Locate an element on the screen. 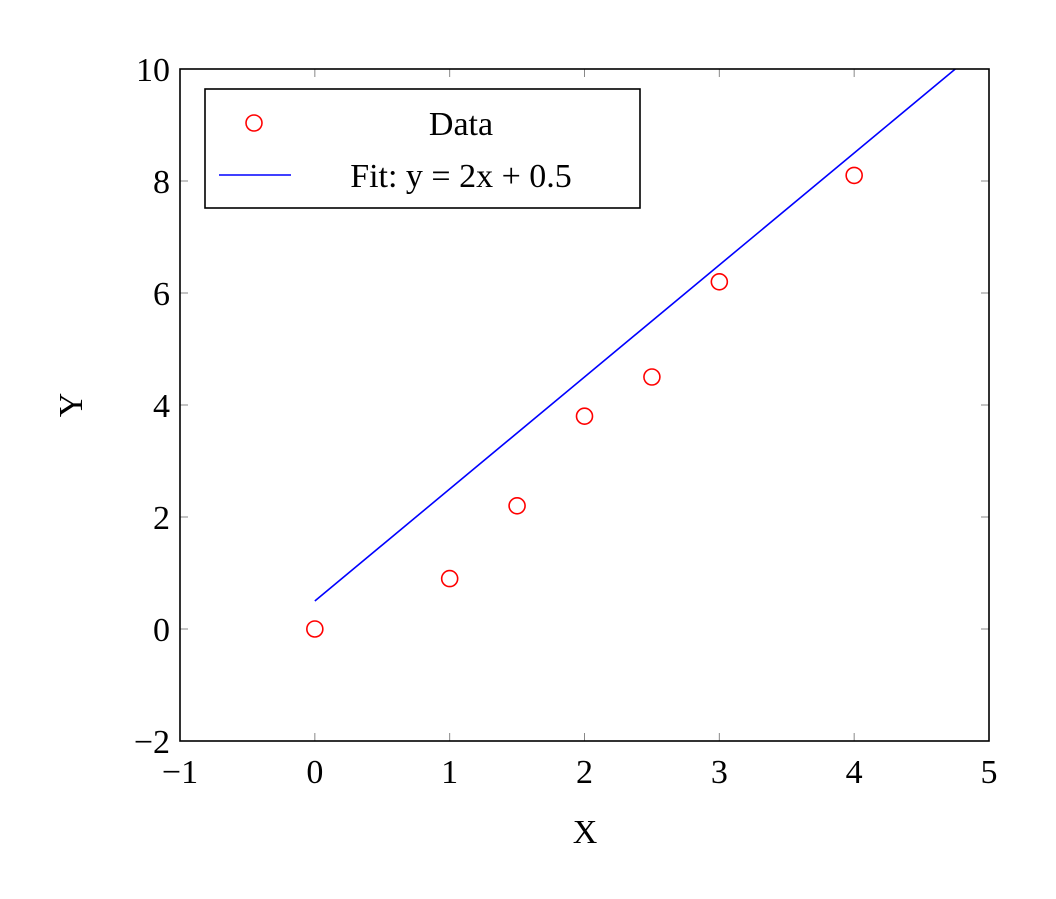  x-tick-label: 3 is located at coordinates (719, 772).